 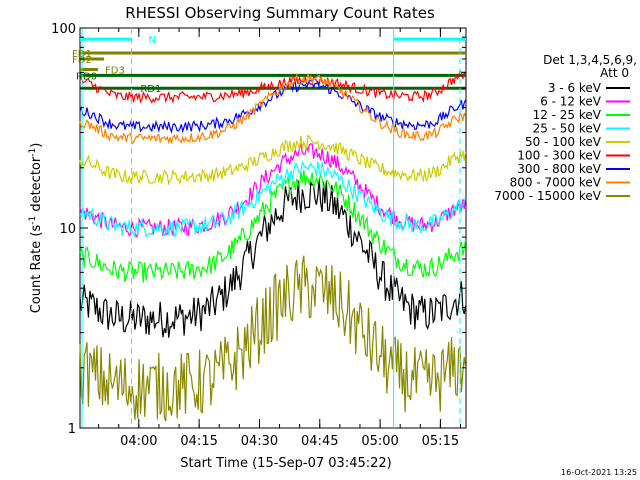 I want to click on y-axis-label-part3: ), so click(x=36, y=145).